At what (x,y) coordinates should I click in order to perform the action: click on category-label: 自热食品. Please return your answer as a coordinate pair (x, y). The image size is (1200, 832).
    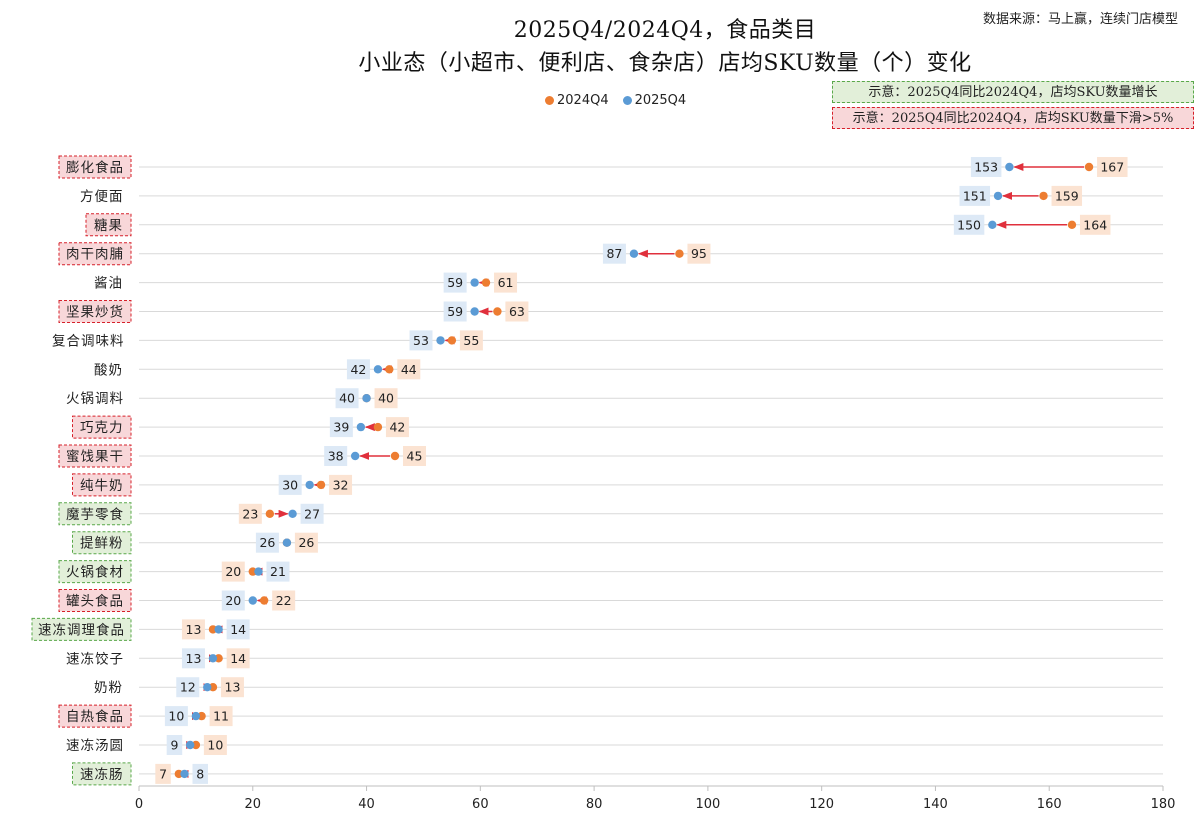
    Looking at the image, I should click on (95, 716).